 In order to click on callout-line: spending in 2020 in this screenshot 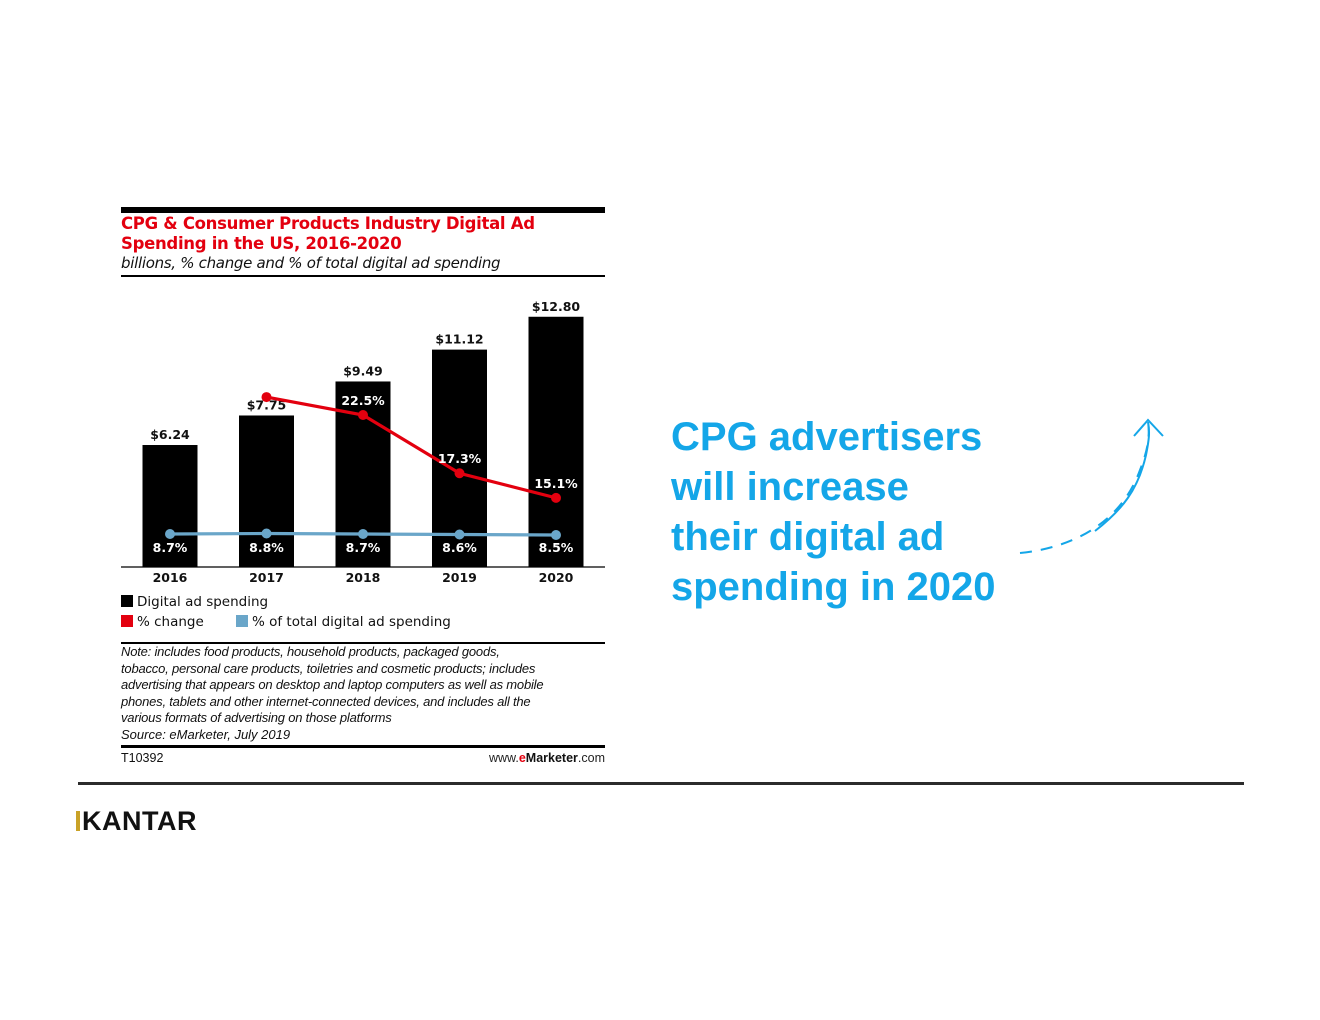, I will do `click(833, 587)`.